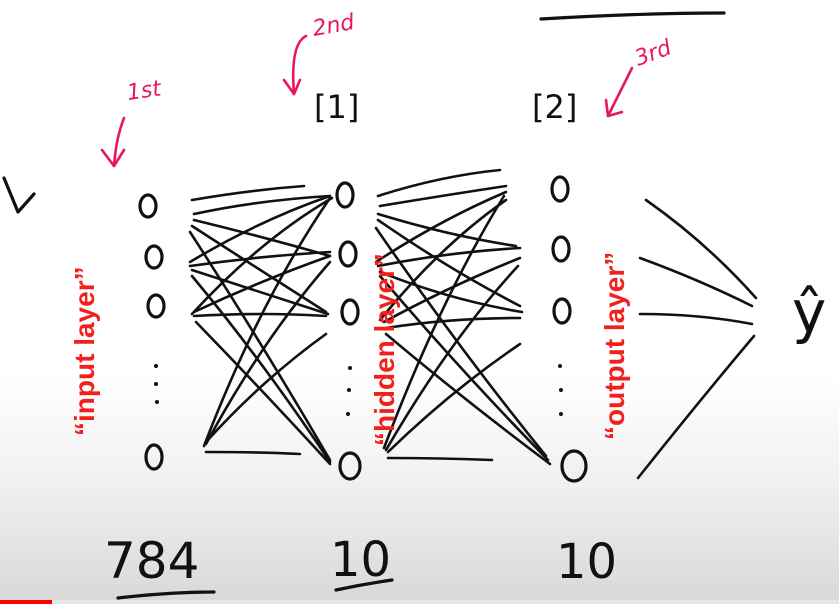 Image resolution: width=839 pixels, height=604 pixels. What do you see at coordinates (809, 312) in the screenshot?
I see `output-symbol: ŷ` at bounding box center [809, 312].